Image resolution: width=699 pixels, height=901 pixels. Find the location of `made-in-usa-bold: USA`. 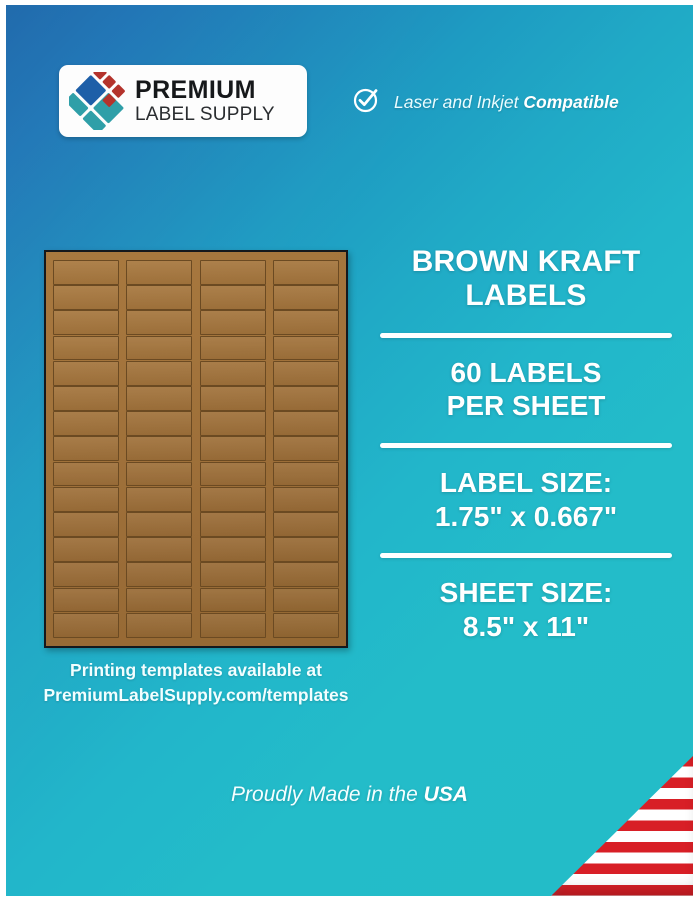

made-in-usa-bold: USA is located at coordinates (445, 794).